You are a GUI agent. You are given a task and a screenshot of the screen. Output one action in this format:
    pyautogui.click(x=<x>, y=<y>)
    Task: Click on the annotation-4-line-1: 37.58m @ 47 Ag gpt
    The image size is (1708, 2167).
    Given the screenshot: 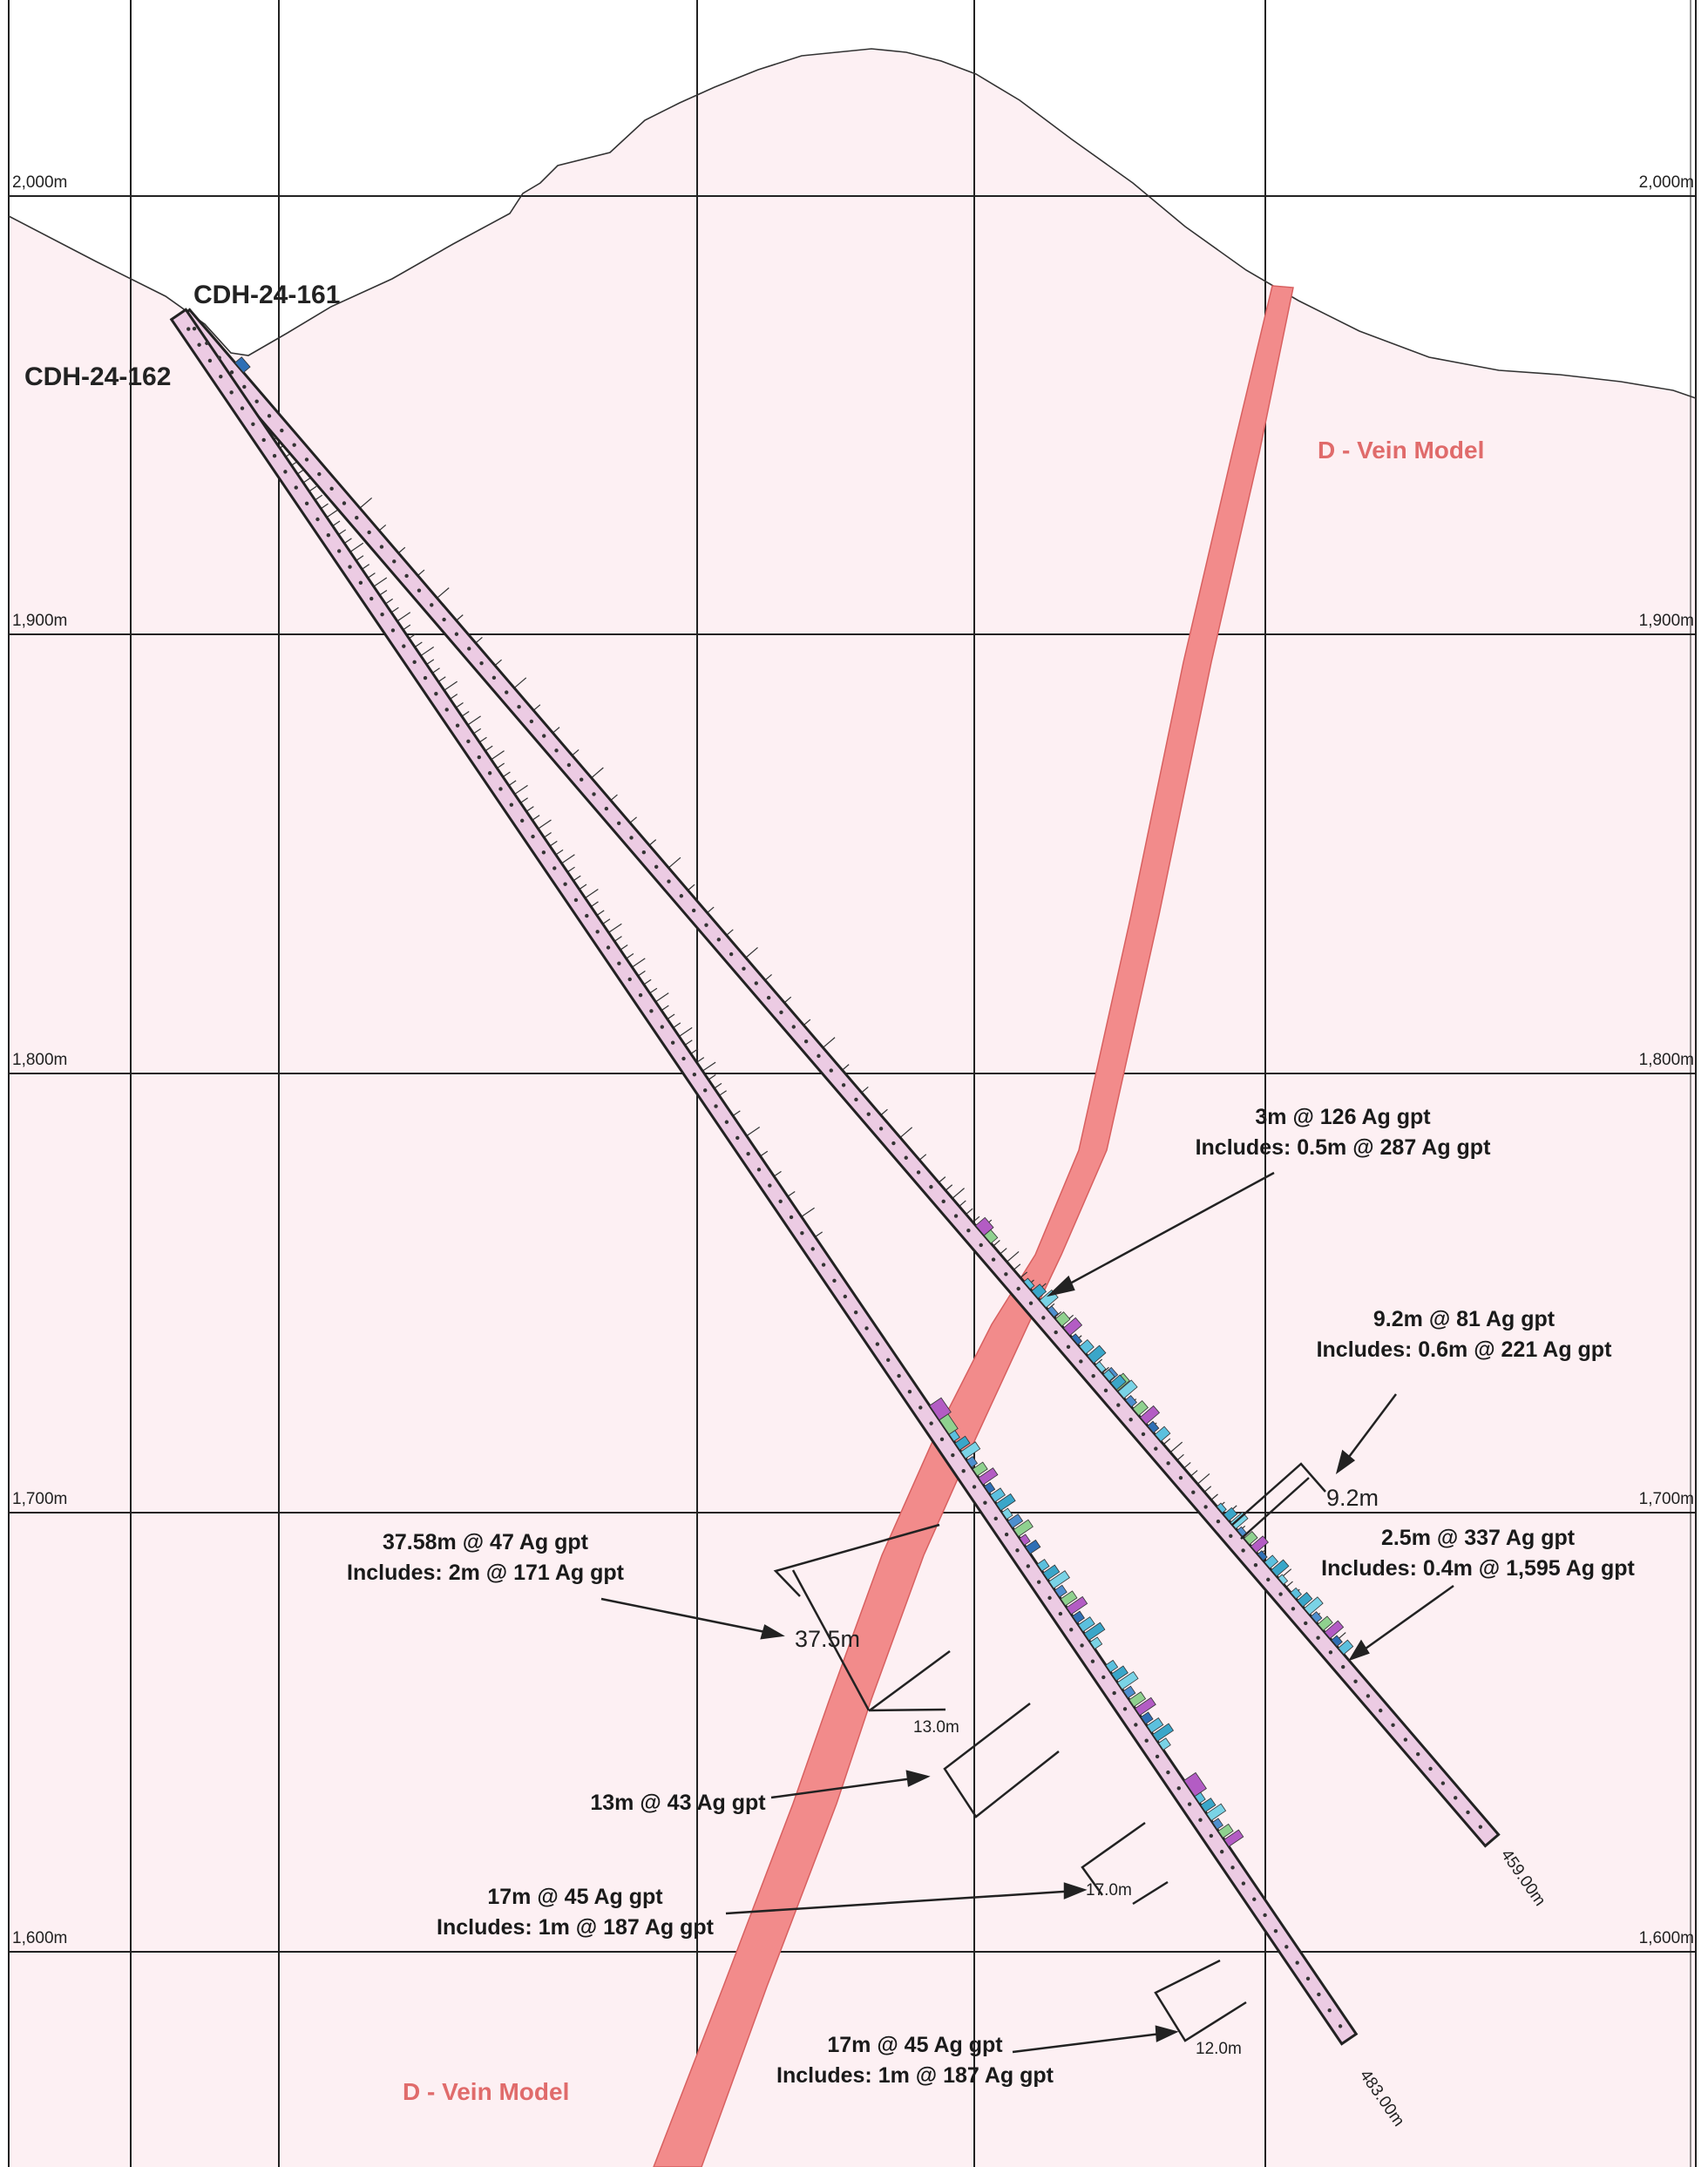 What is the action you would take?
    pyautogui.click(x=486, y=1542)
    